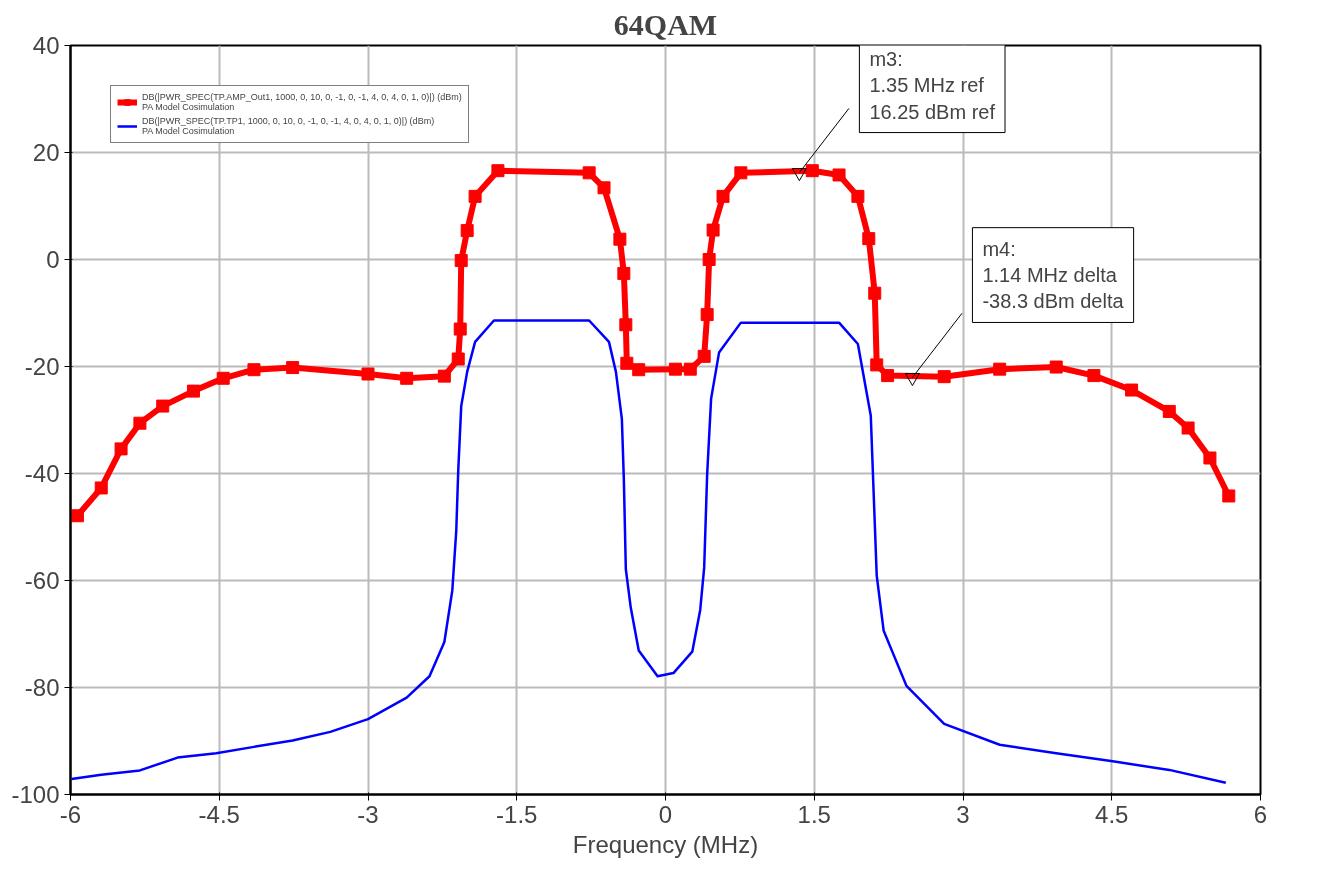  Describe the element at coordinates (35, 794) in the screenshot. I see `y-tick-label: -100` at that location.